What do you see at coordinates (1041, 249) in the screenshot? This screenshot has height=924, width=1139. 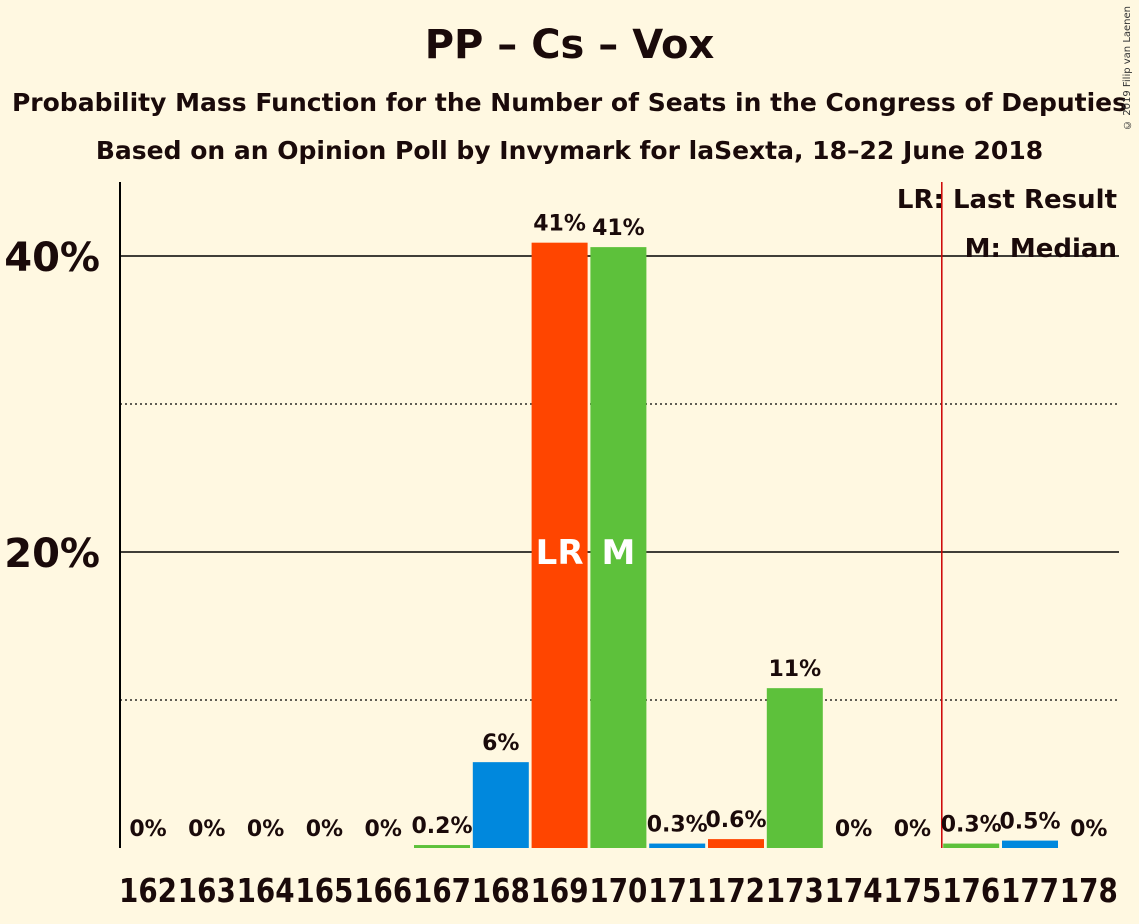 I see `legend-median: M: Median` at bounding box center [1041, 249].